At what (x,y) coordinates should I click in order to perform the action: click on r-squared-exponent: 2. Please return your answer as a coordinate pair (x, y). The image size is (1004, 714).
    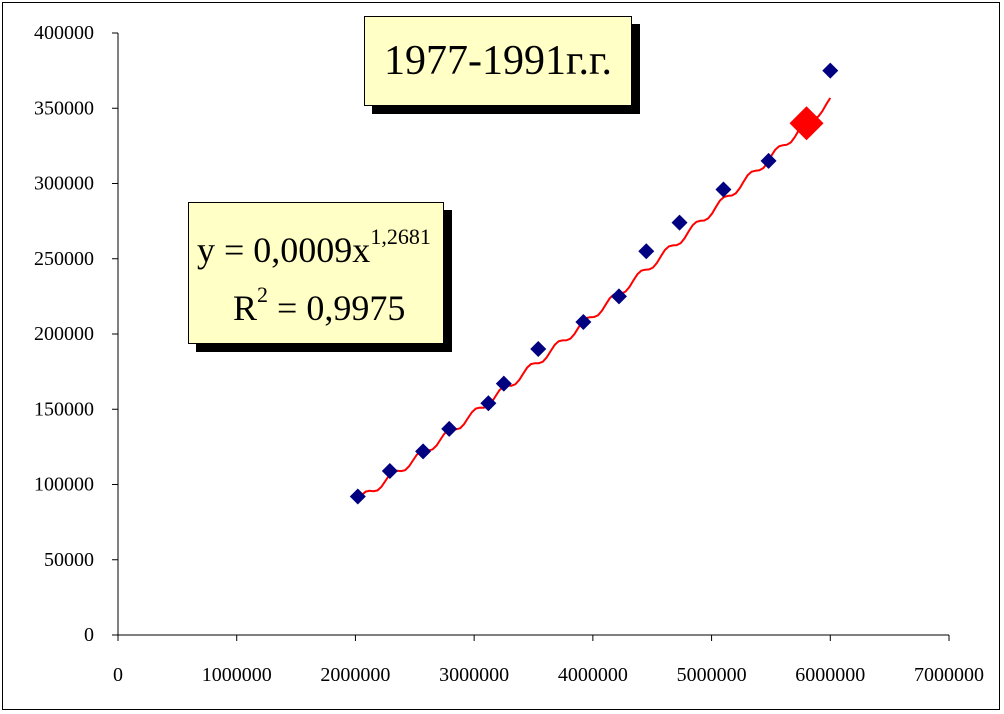
    Looking at the image, I should click on (263, 294).